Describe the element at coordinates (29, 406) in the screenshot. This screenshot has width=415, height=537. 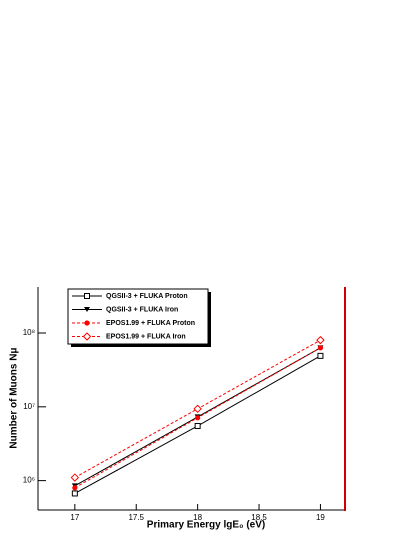
I see `y-tick-label: 10⁷` at that location.